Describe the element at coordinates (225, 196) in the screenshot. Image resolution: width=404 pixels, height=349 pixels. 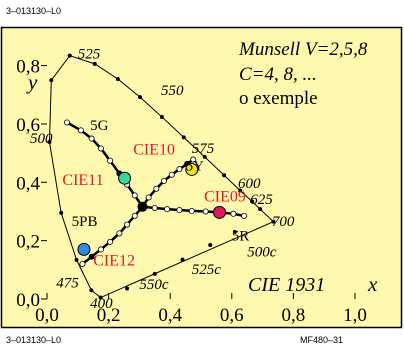
I see `example-label: CIE09` at that location.